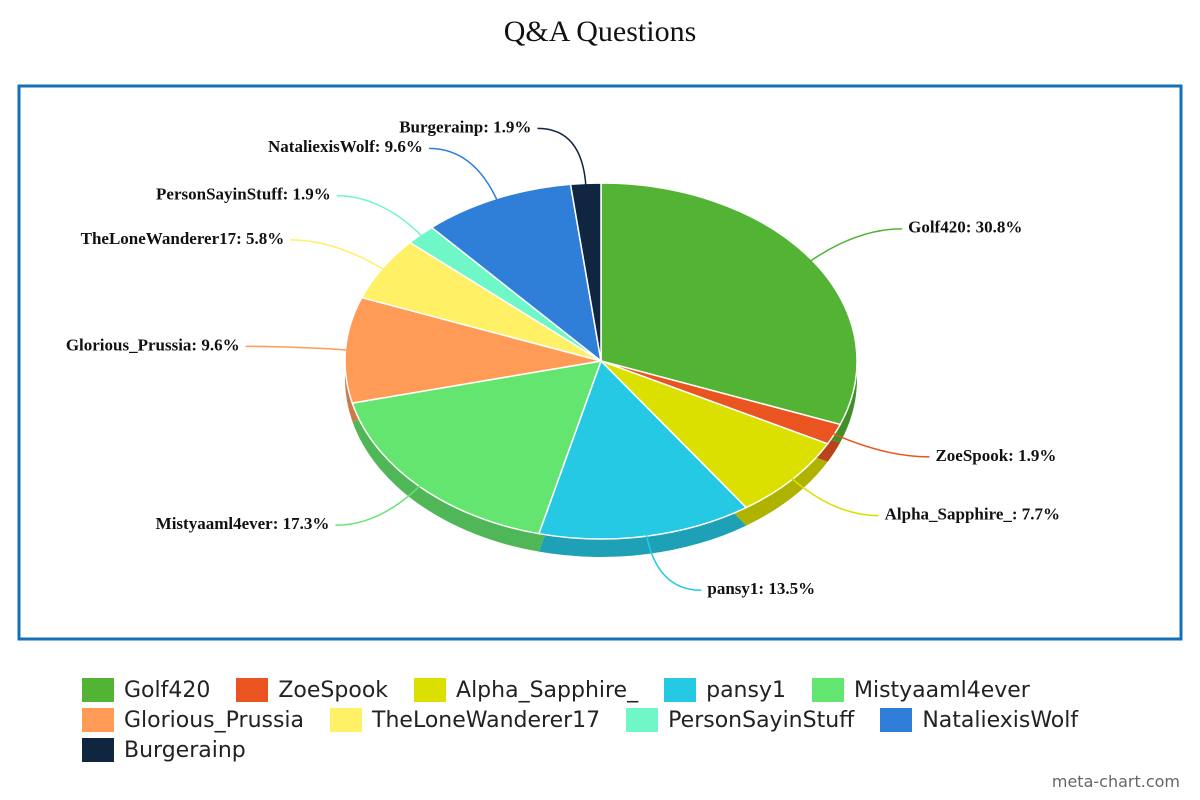  What do you see at coordinates (972, 514) in the screenshot?
I see `data-label: Alpha_Sapphire_: 7.7%` at bounding box center [972, 514].